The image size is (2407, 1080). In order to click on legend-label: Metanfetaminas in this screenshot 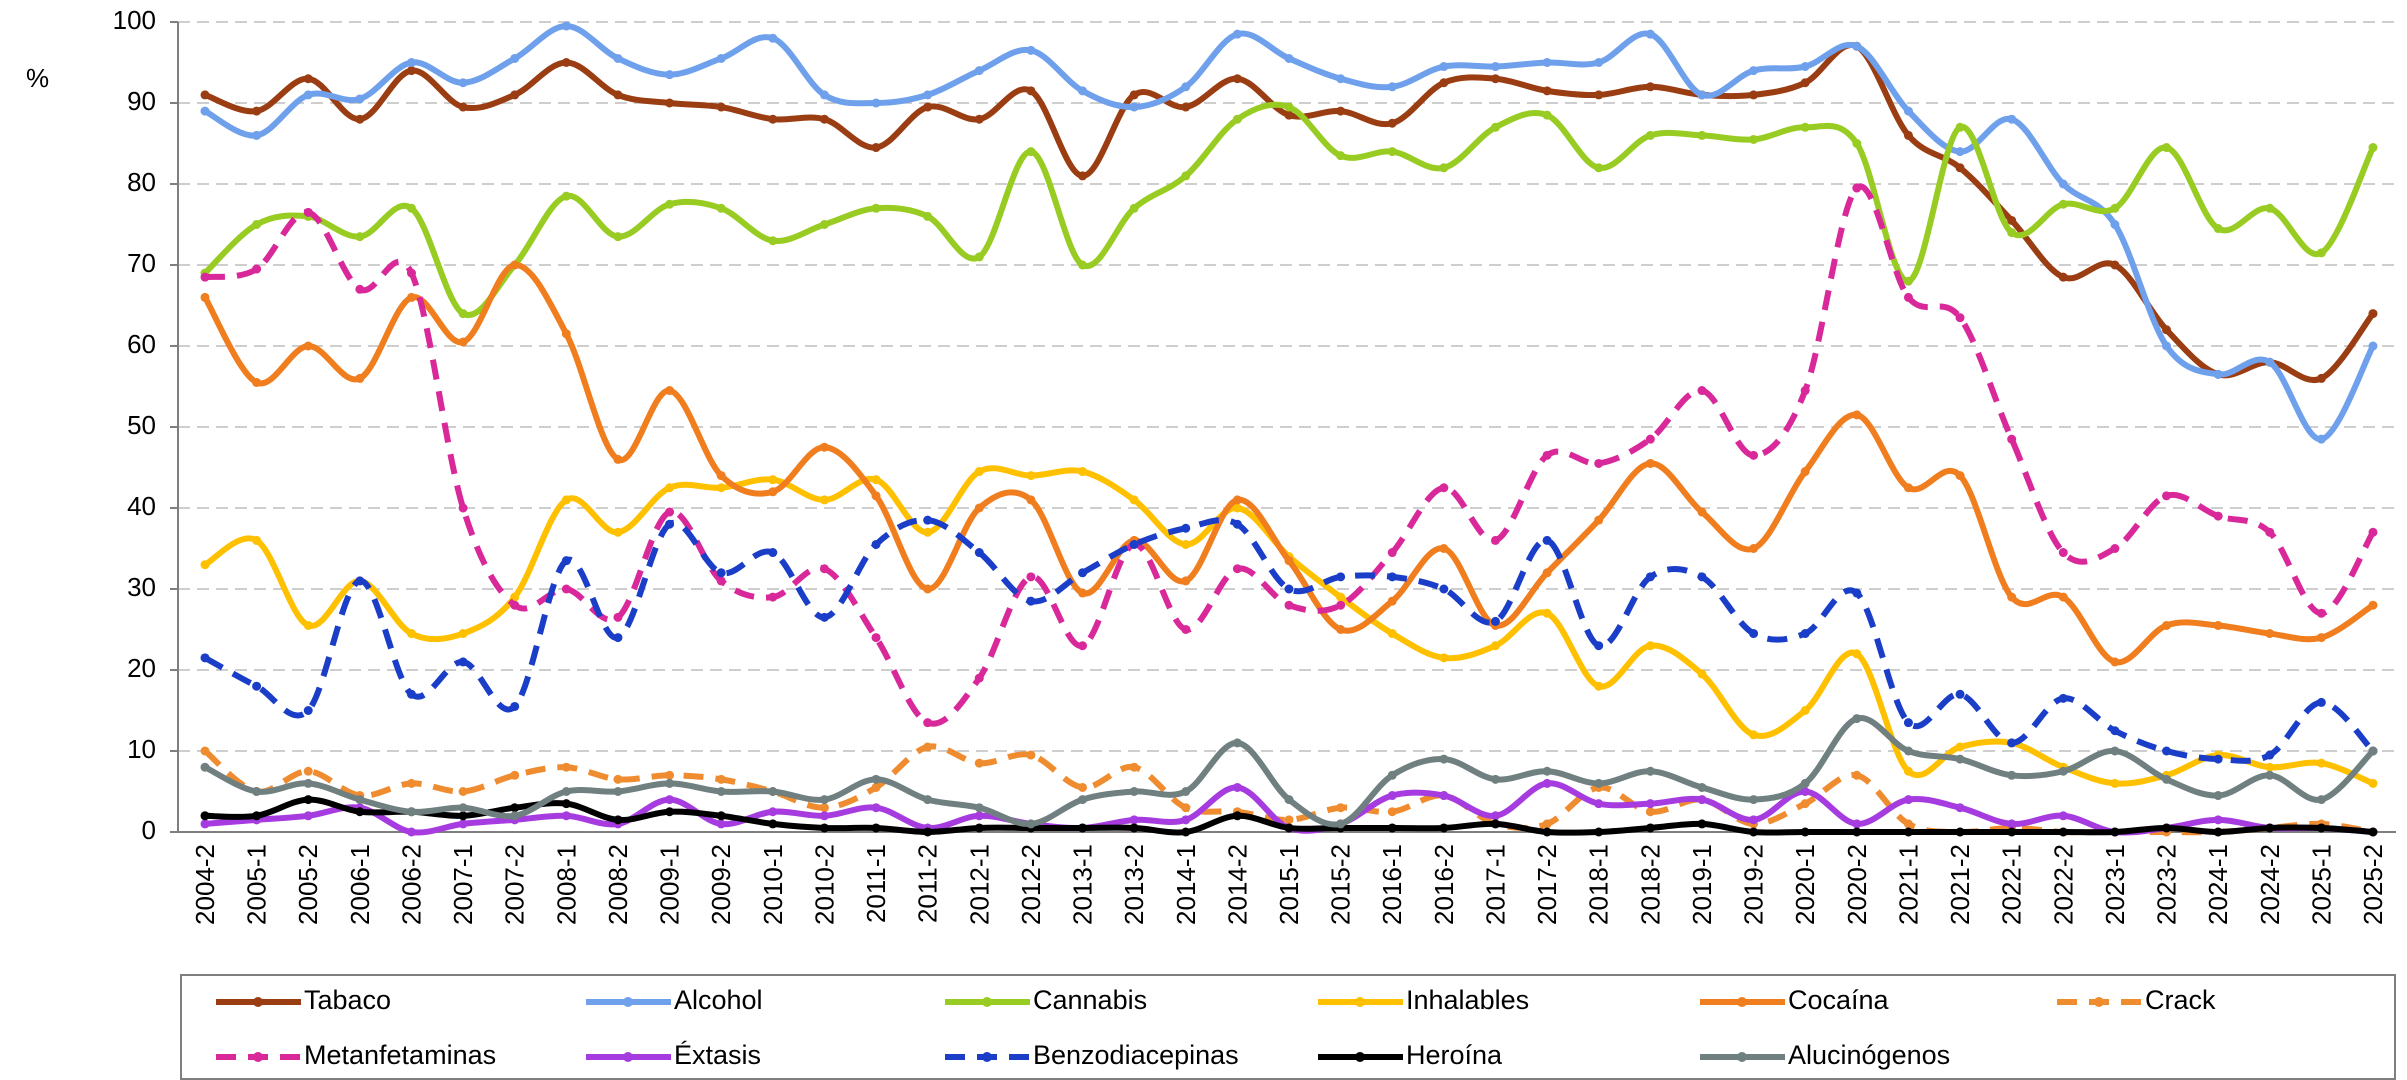, I will do `click(400, 1055)`.